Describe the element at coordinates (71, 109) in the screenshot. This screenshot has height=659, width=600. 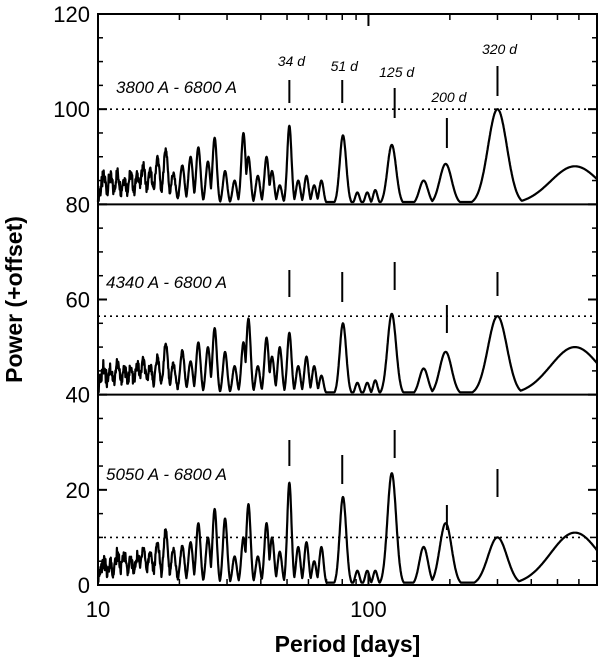
I see `y-tick-label: 100` at that location.